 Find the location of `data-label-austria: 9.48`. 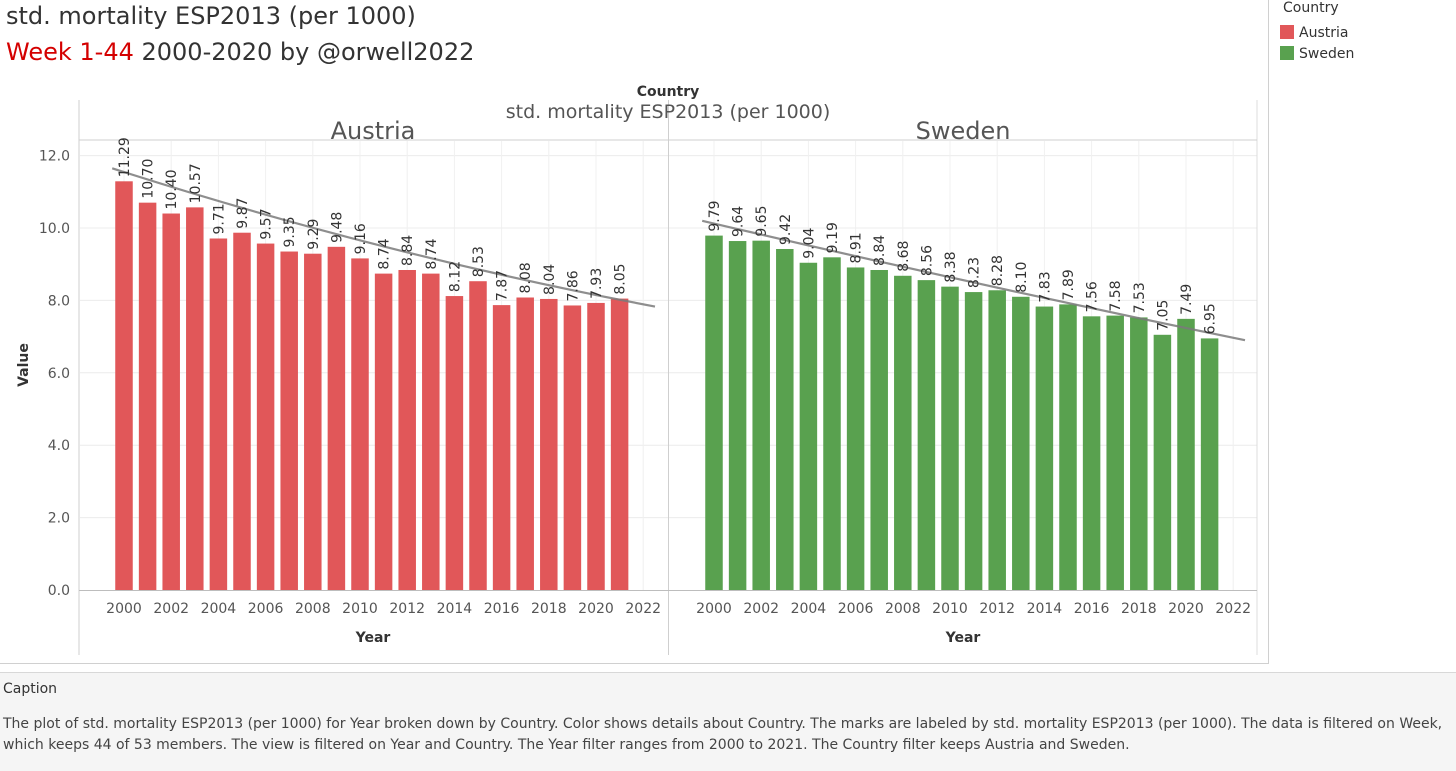

data-label-austria: 9.48 is located at coordinates (337, 227).